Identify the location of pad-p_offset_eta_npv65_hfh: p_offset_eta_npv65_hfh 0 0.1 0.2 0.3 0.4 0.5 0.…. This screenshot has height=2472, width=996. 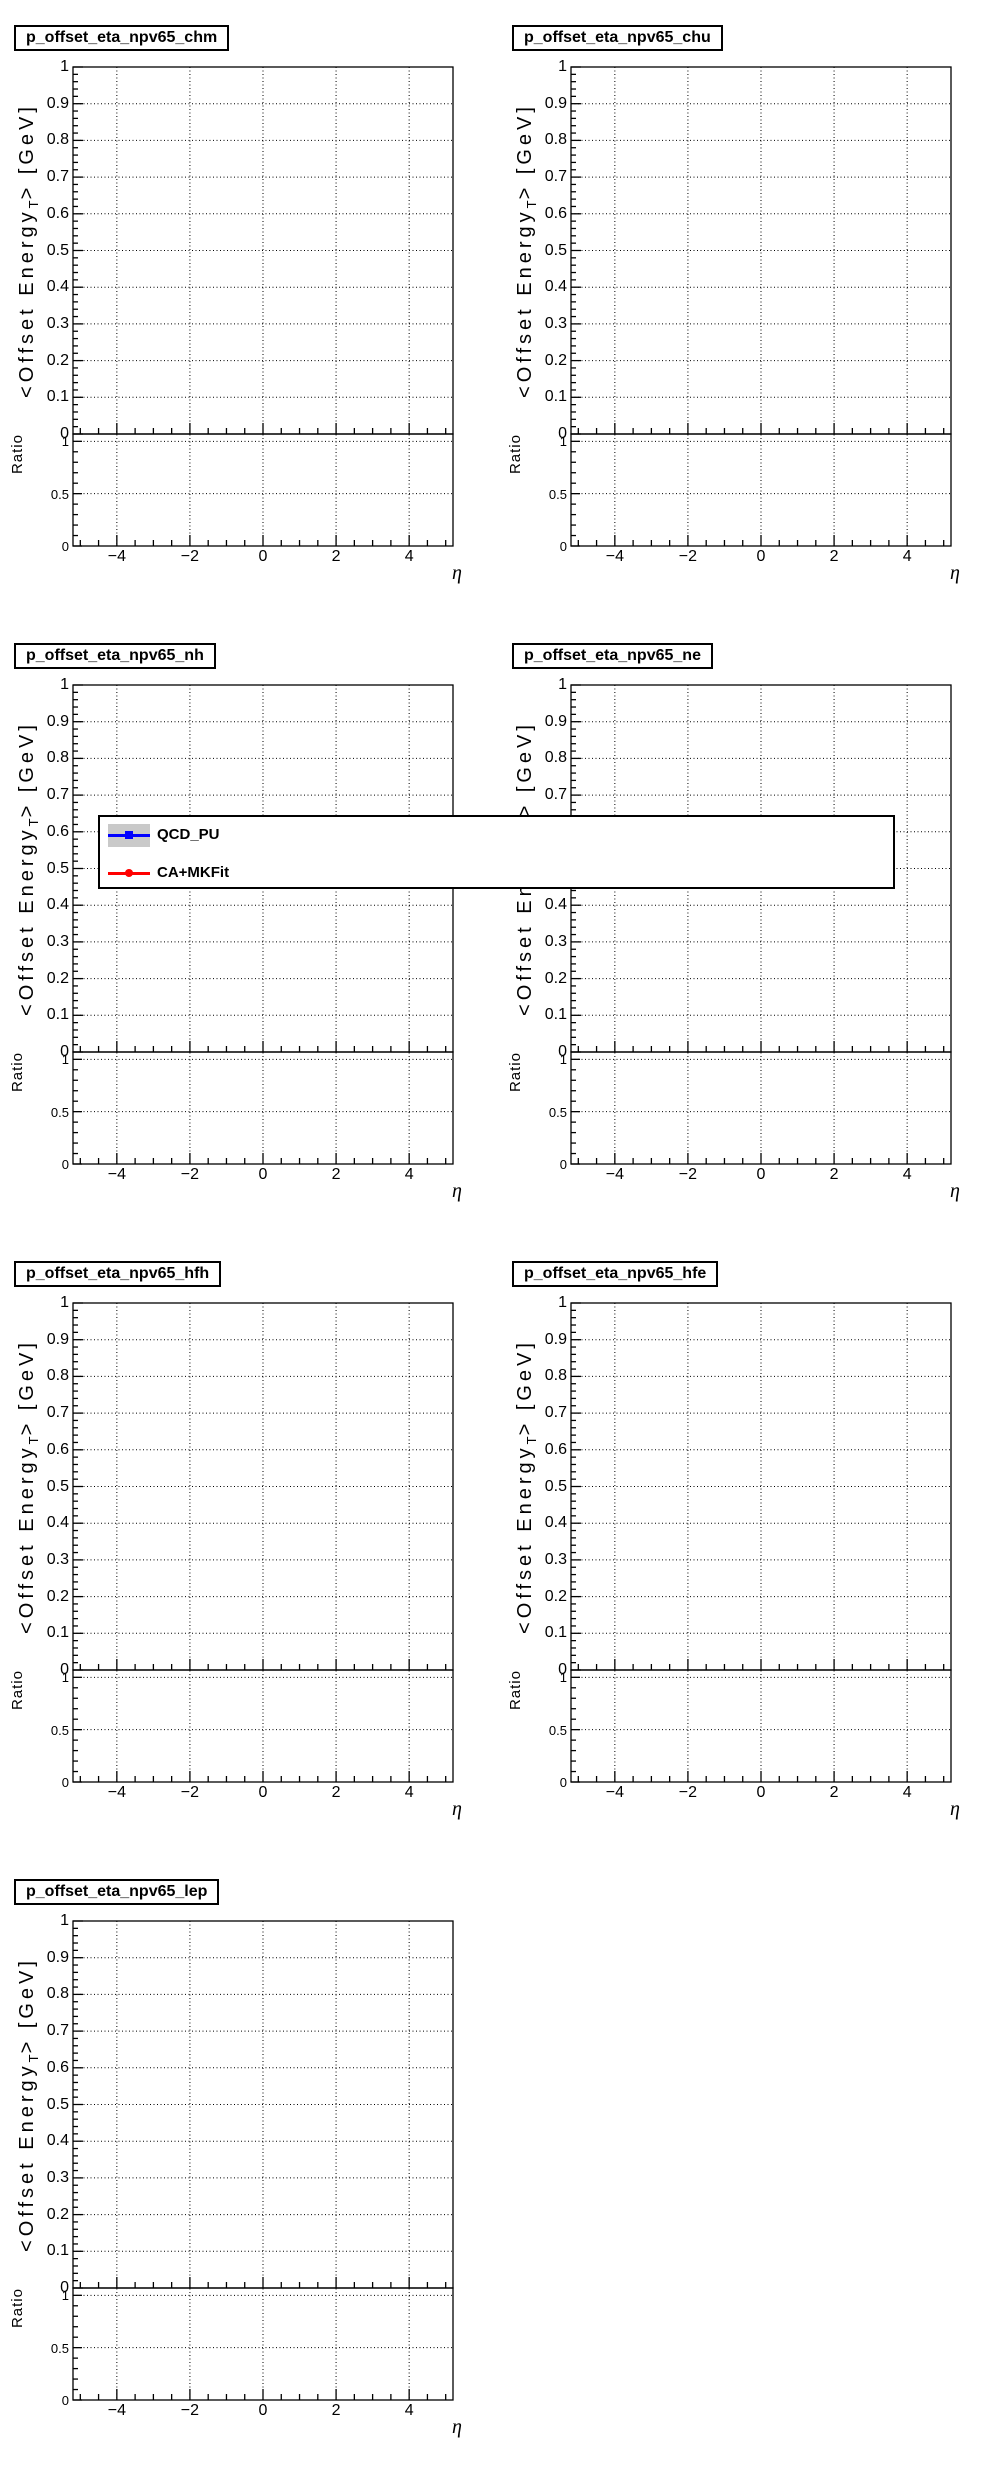
(249, 1545).